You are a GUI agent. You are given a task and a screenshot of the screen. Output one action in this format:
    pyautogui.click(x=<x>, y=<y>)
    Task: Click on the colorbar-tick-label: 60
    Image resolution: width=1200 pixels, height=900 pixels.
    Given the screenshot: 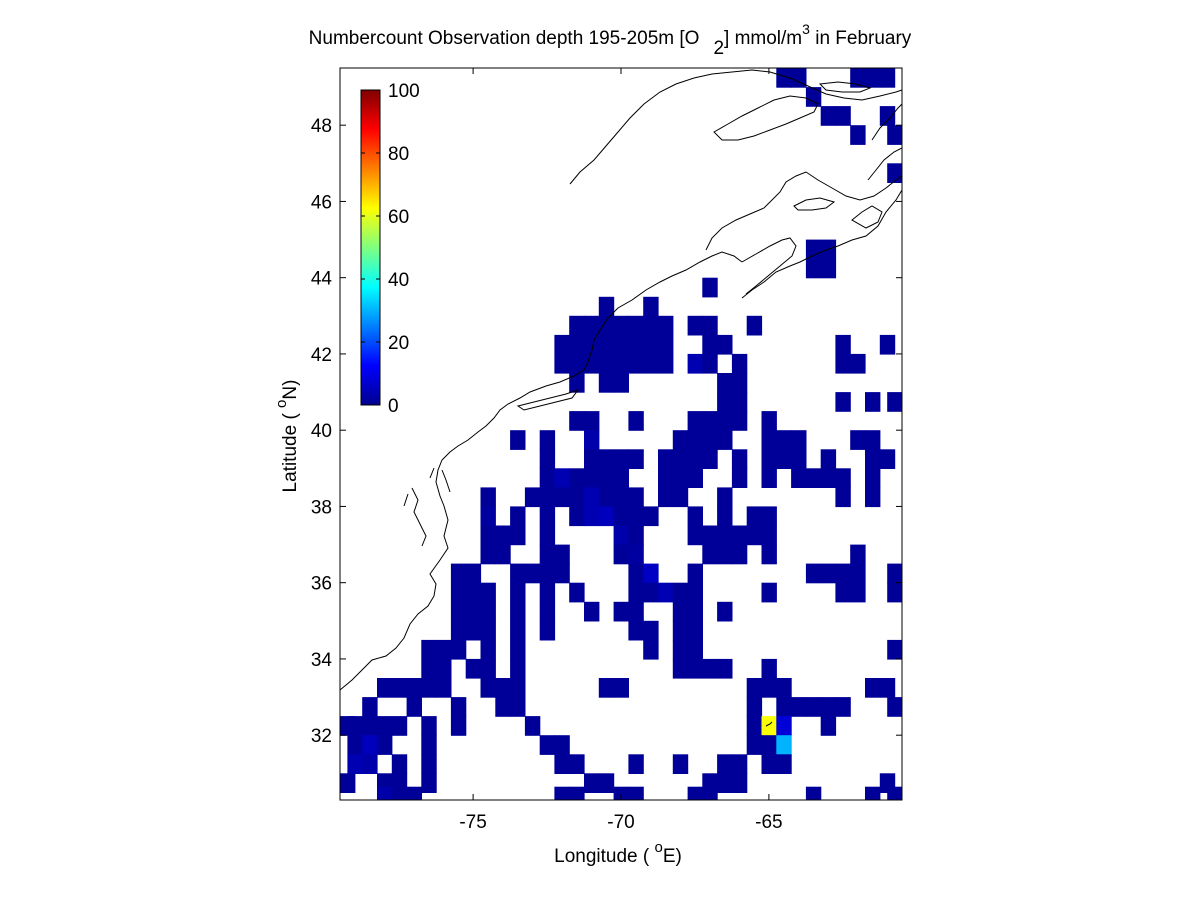 What is the action you would take?
    pyautogui.click(x=398, y=217)
    